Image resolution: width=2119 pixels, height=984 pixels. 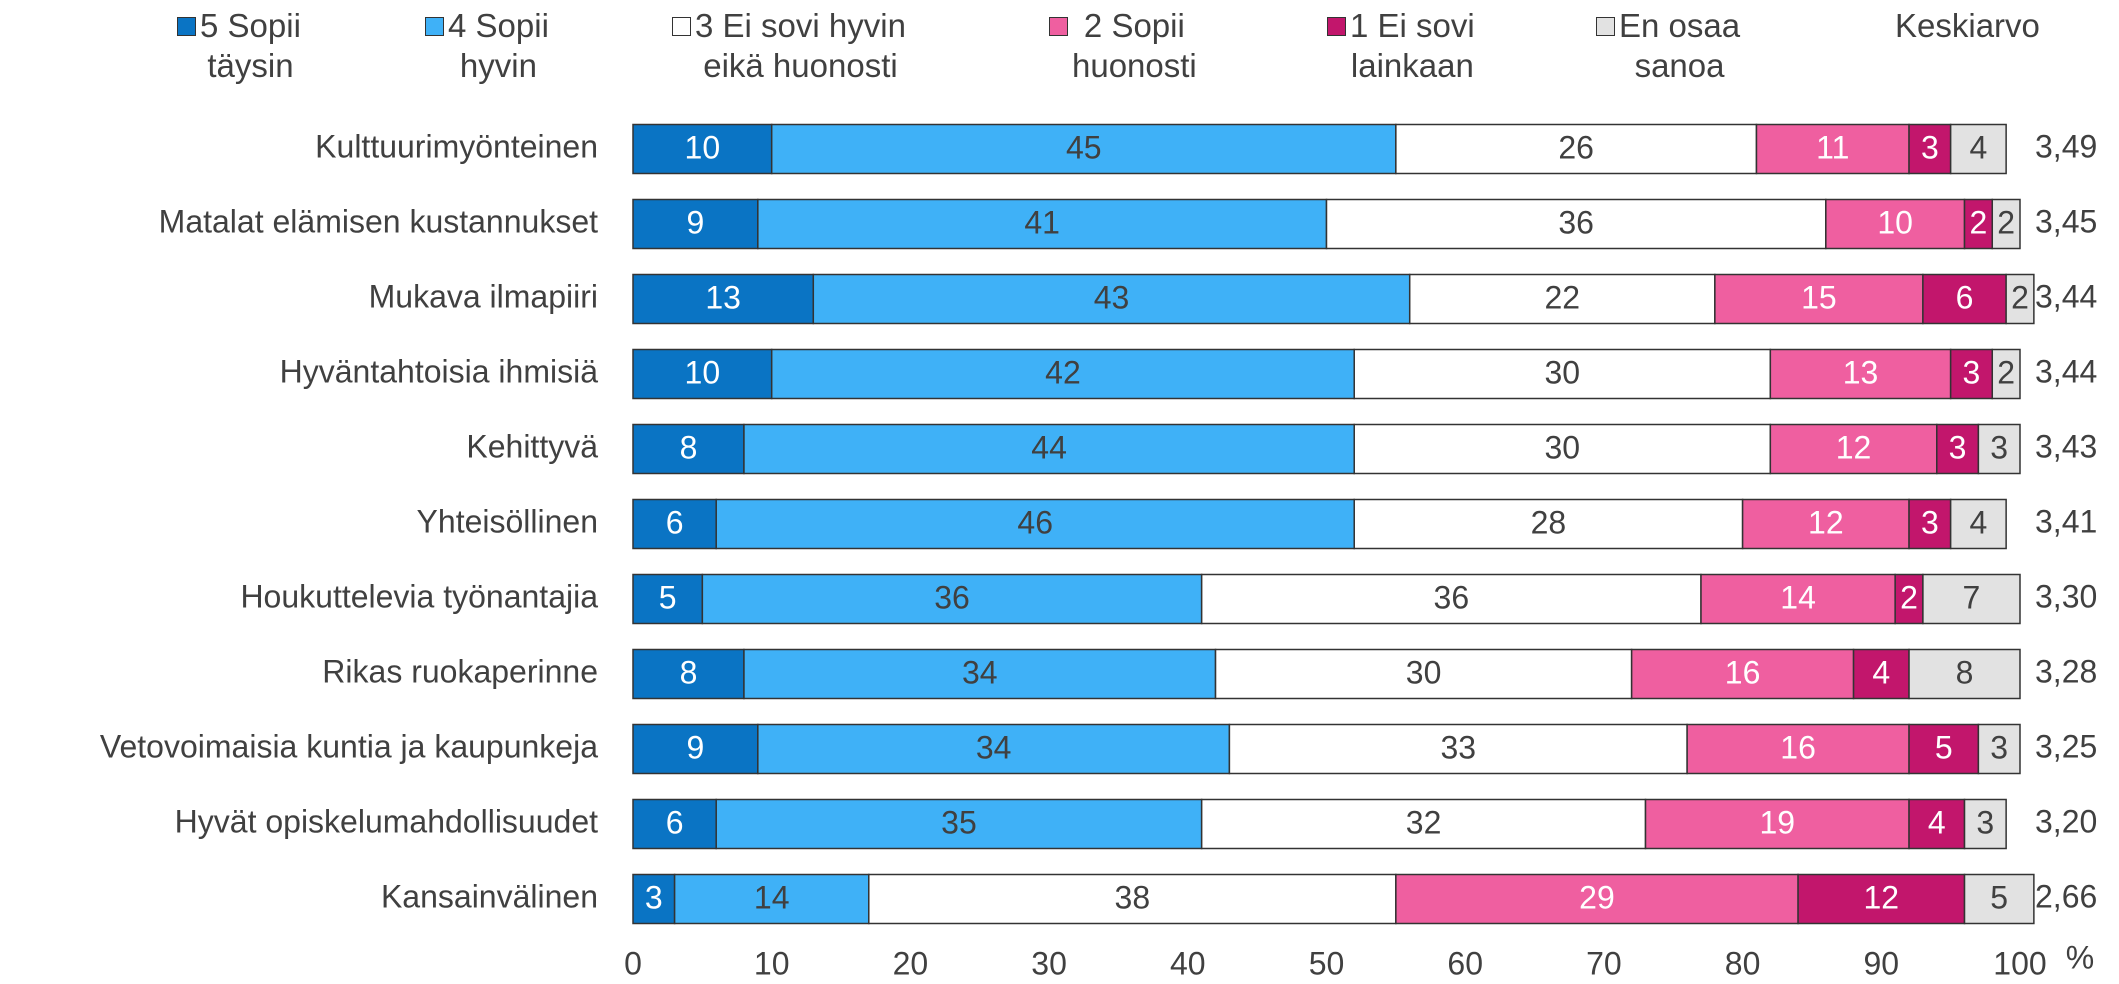 I want to click on category-label: Hyvät opiskelumahdollisuudet, so click(x=386, y=821).